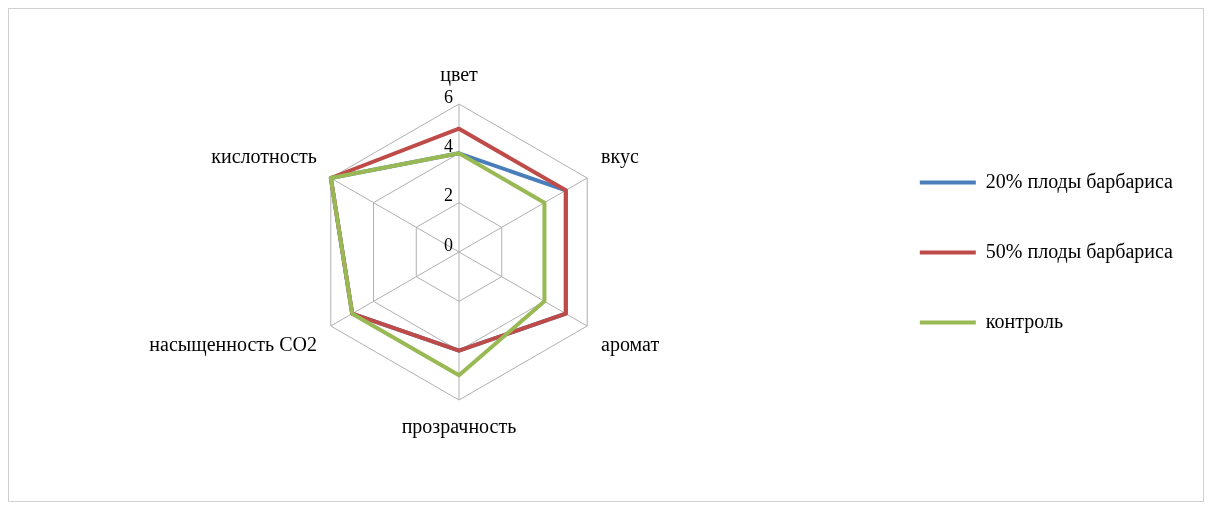 The image size is (1212, 510). What do you see at coordinates (620, 157) in the screenshot?
I see `spoke-label: вкус` at bounding box center [620, 157].